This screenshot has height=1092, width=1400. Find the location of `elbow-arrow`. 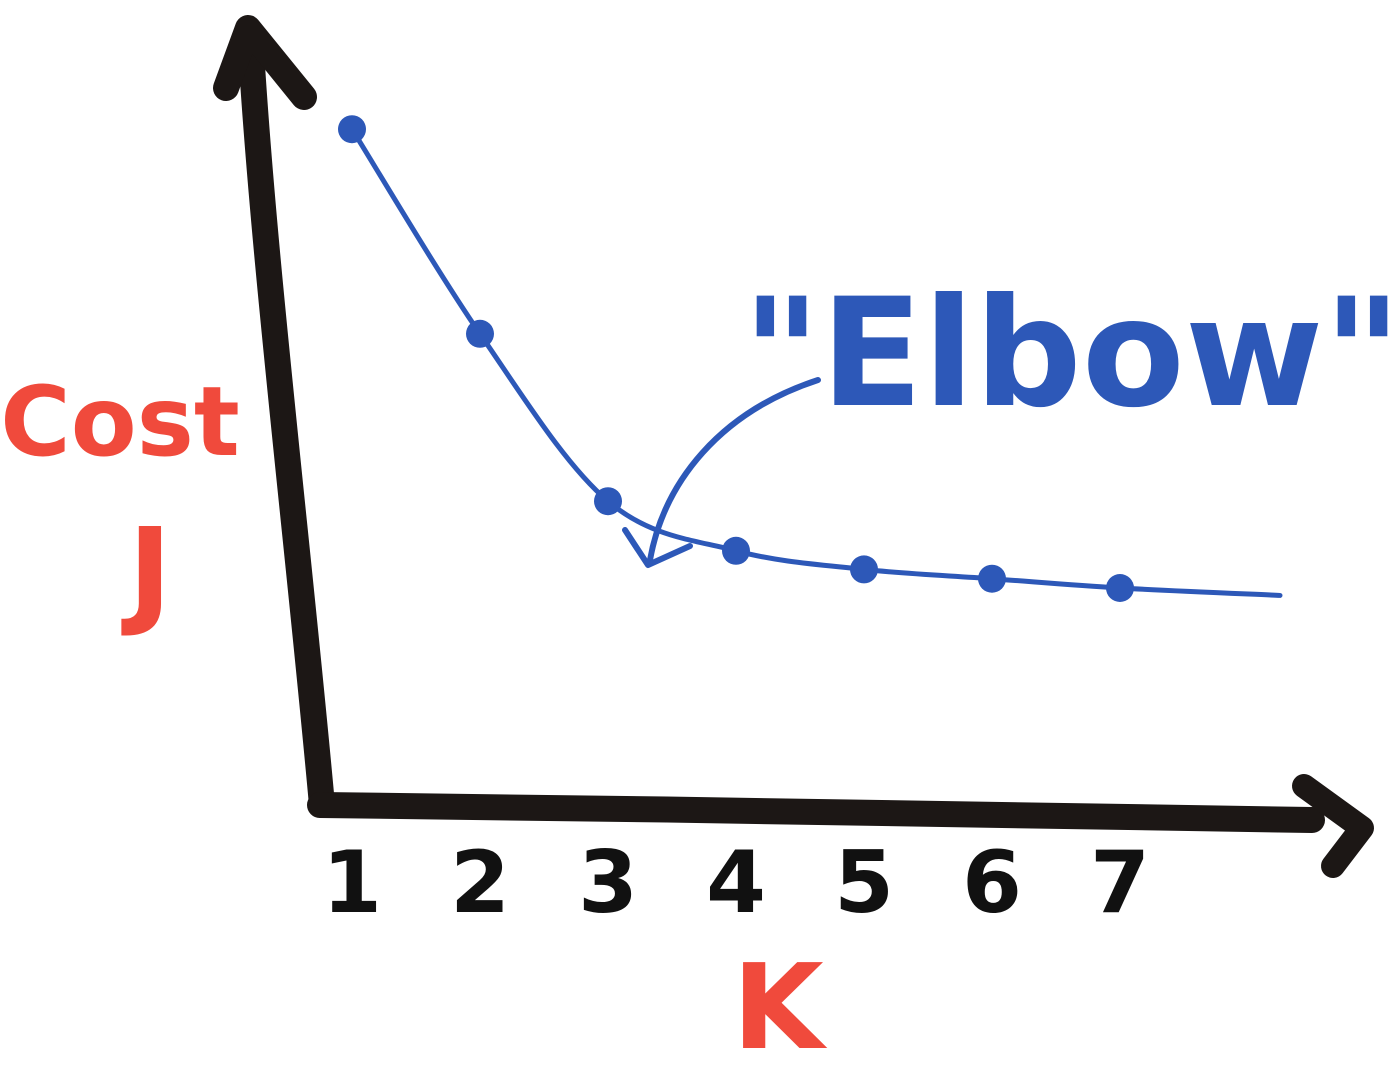

elbow-arrow is located at coordinates (734, 470).